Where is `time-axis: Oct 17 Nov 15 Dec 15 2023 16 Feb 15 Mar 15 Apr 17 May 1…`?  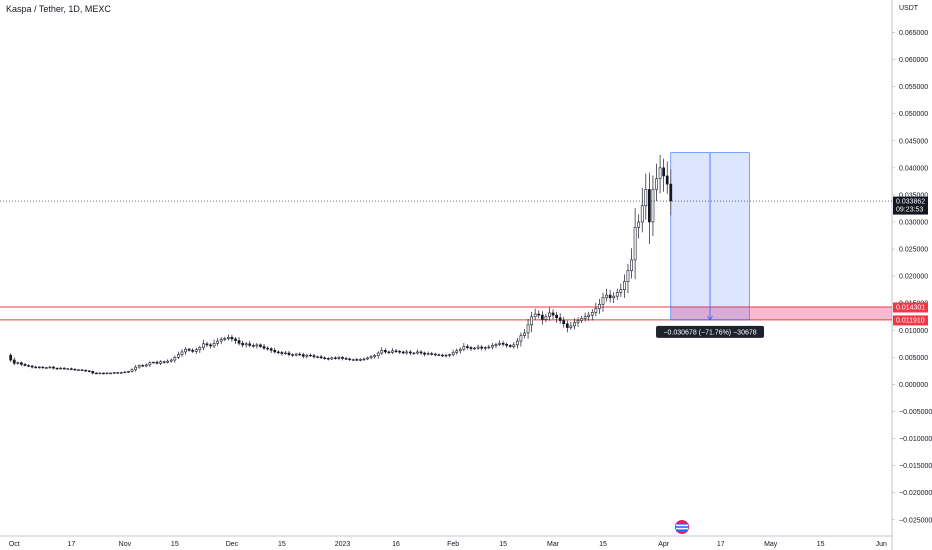
time-axis: Oct 17 Nov 15 Dec 15 2023 16 Feb 15 Mar 15 Apr 17 May 1… is located at coordinates (448, 544).